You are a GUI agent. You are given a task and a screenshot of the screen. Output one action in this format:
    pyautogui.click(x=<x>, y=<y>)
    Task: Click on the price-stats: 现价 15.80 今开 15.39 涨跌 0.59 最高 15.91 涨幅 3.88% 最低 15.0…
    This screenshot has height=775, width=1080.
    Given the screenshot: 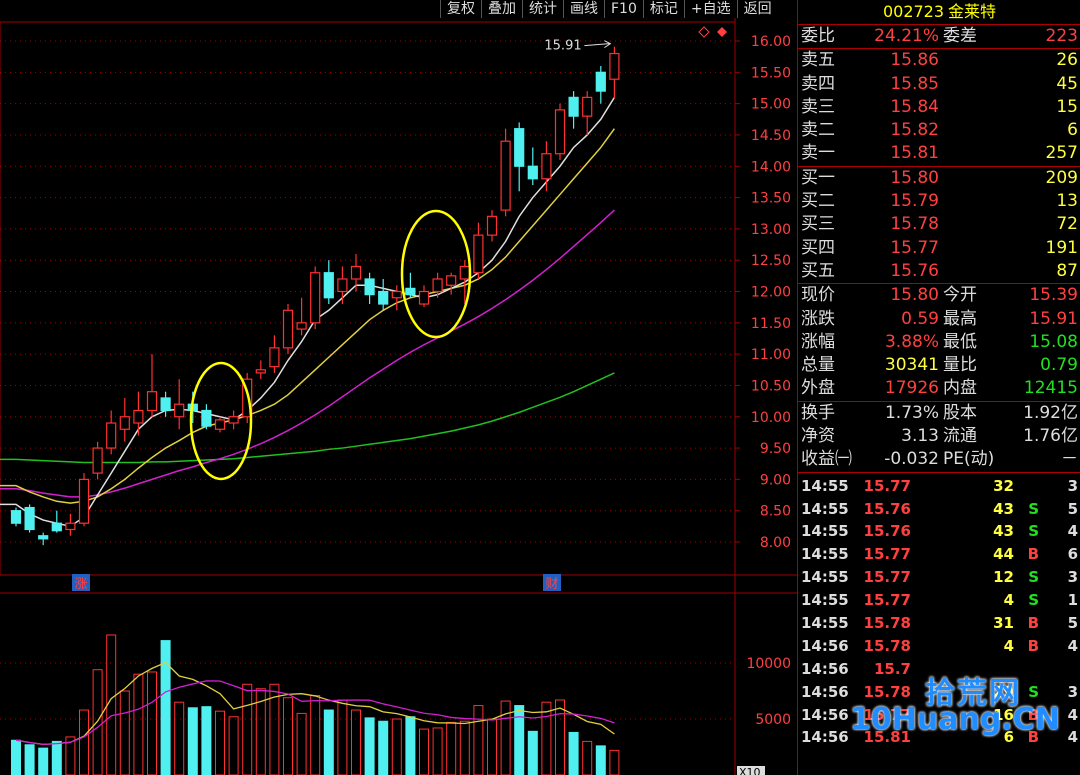 What is the action you would take?
    pyautogui.click(x=939, y=343)
    